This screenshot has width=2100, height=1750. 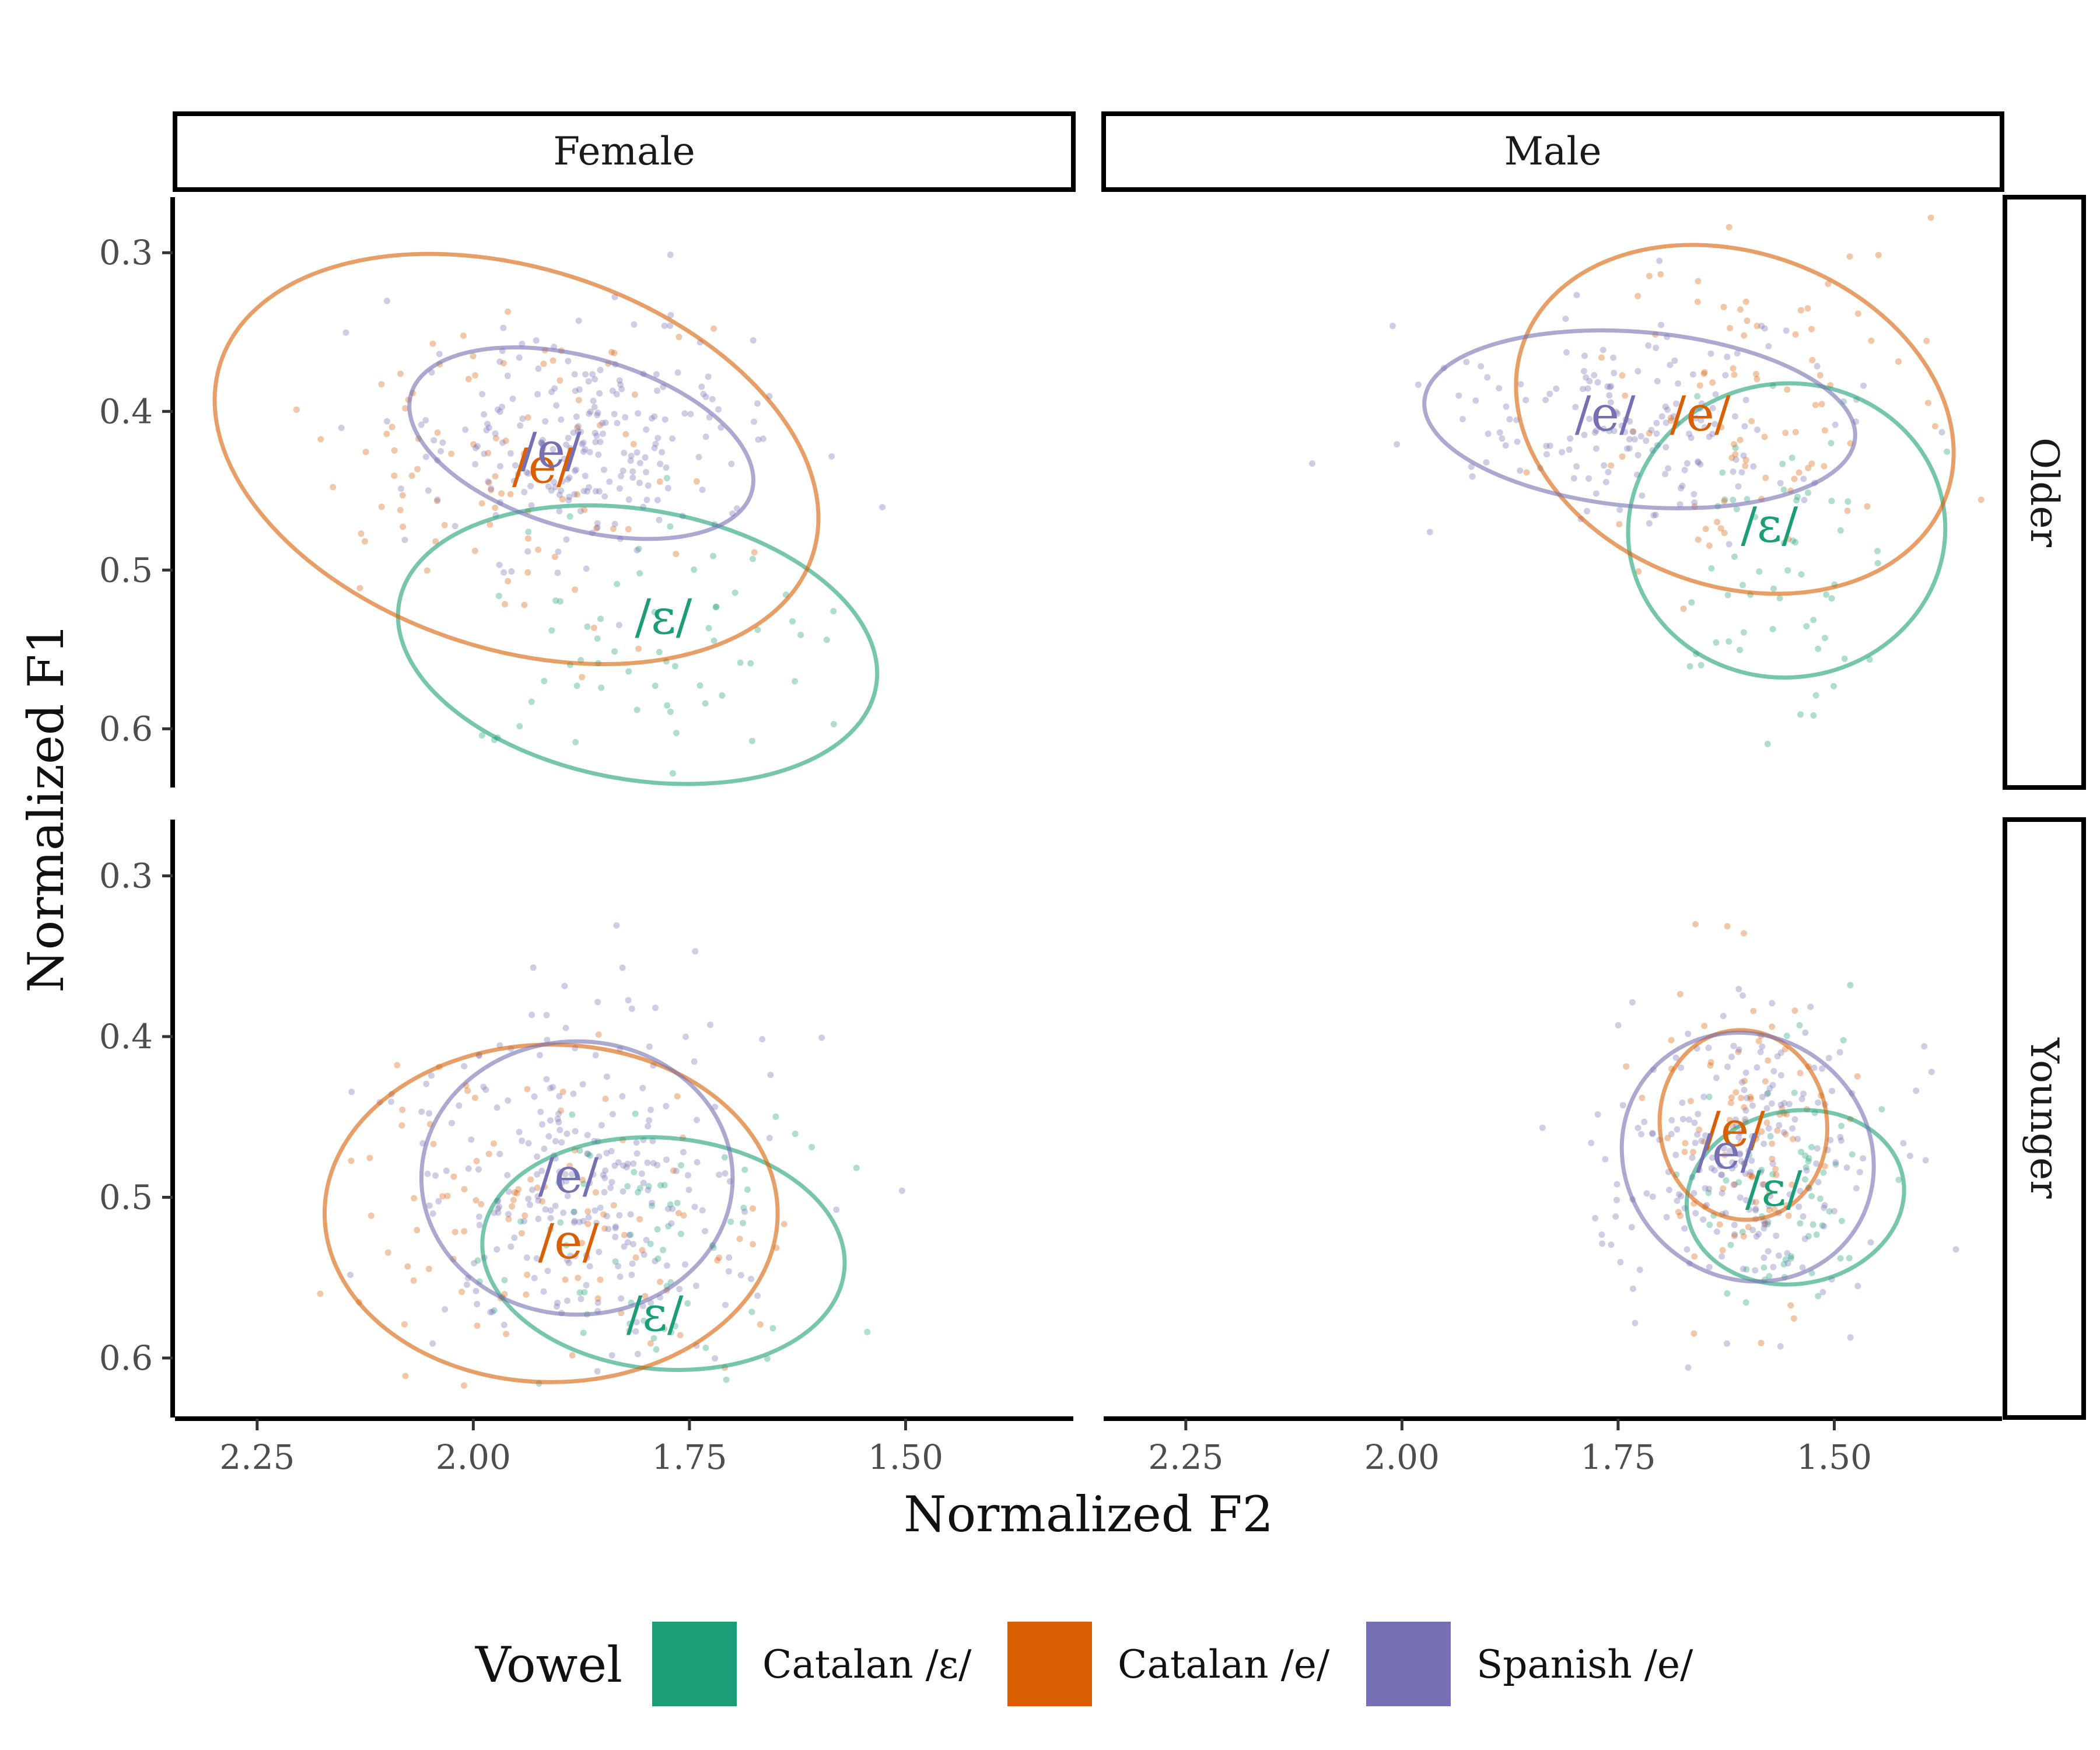 What do you see at coordinates (1647, 480) in the screenshot?
I see `panel-male-older: /ɛ/ /e/ /e/` at bounding box center [1647, 480].